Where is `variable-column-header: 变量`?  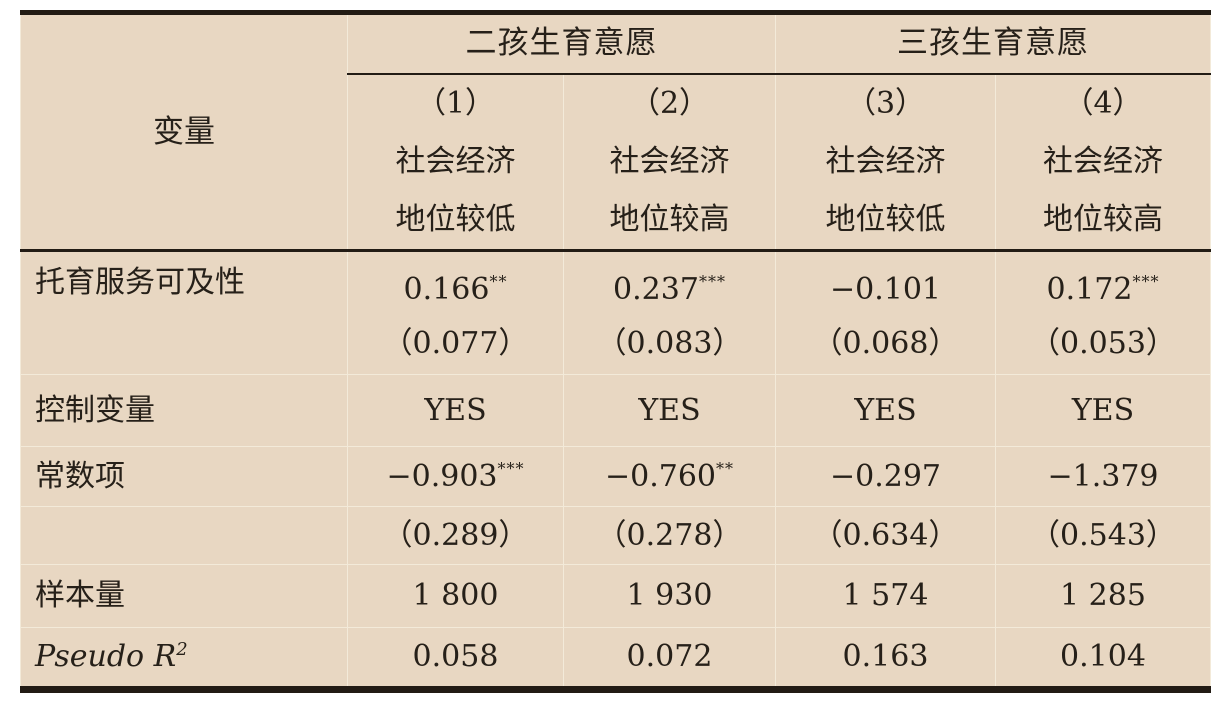
variable-column-header: 变量 is located at coordinates (184, 132).